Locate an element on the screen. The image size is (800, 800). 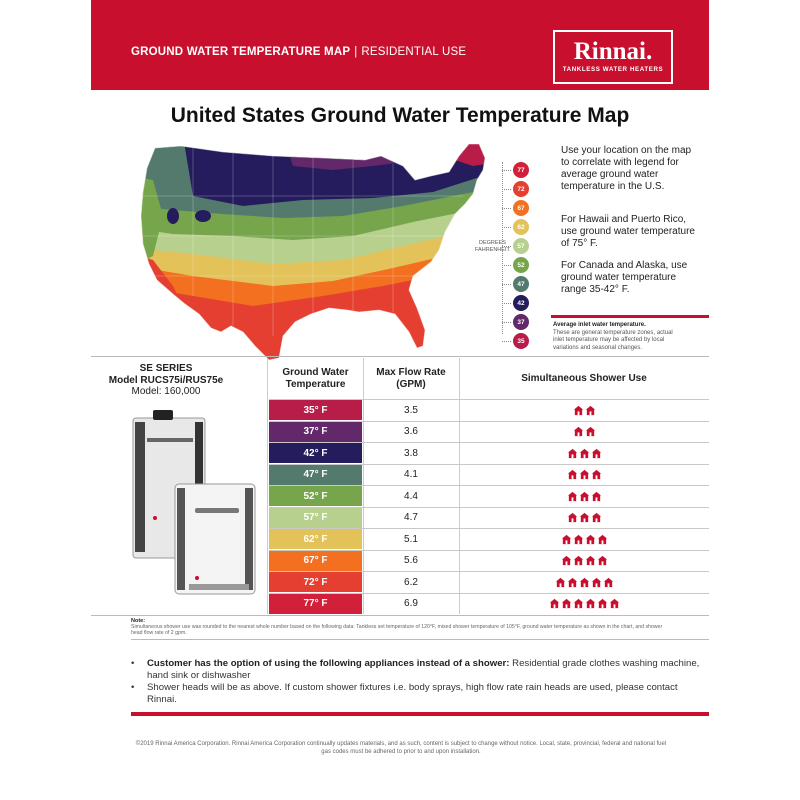
note-divider is located at coordinates (420, 639).